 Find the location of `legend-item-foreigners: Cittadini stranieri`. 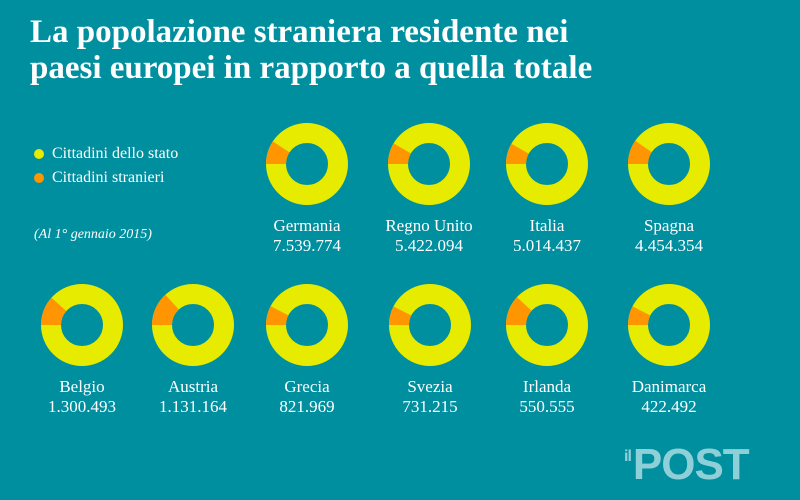

legend-item-foreigners: Cittadini stranieri is located at coordinates (106, 178).